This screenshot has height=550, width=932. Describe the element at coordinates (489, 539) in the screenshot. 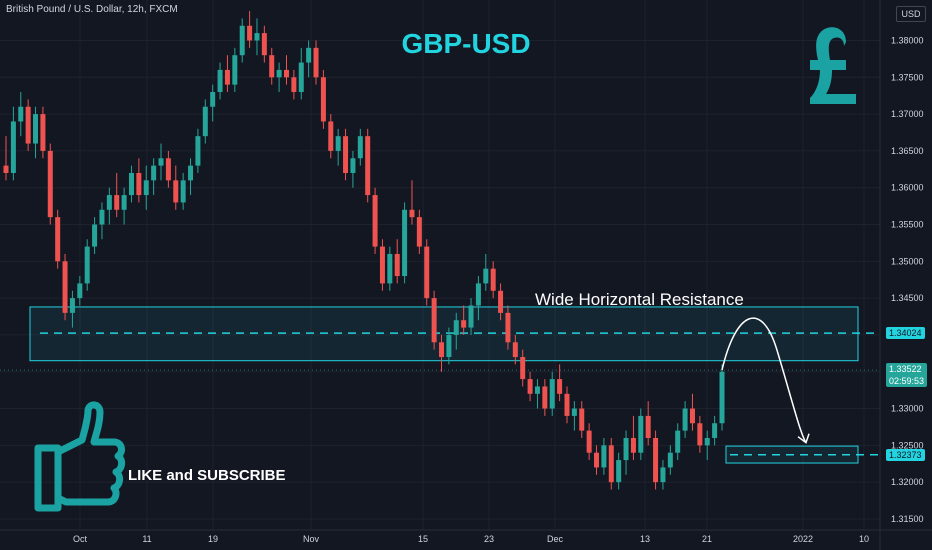

I see `x-tick-label: 23` at that location.